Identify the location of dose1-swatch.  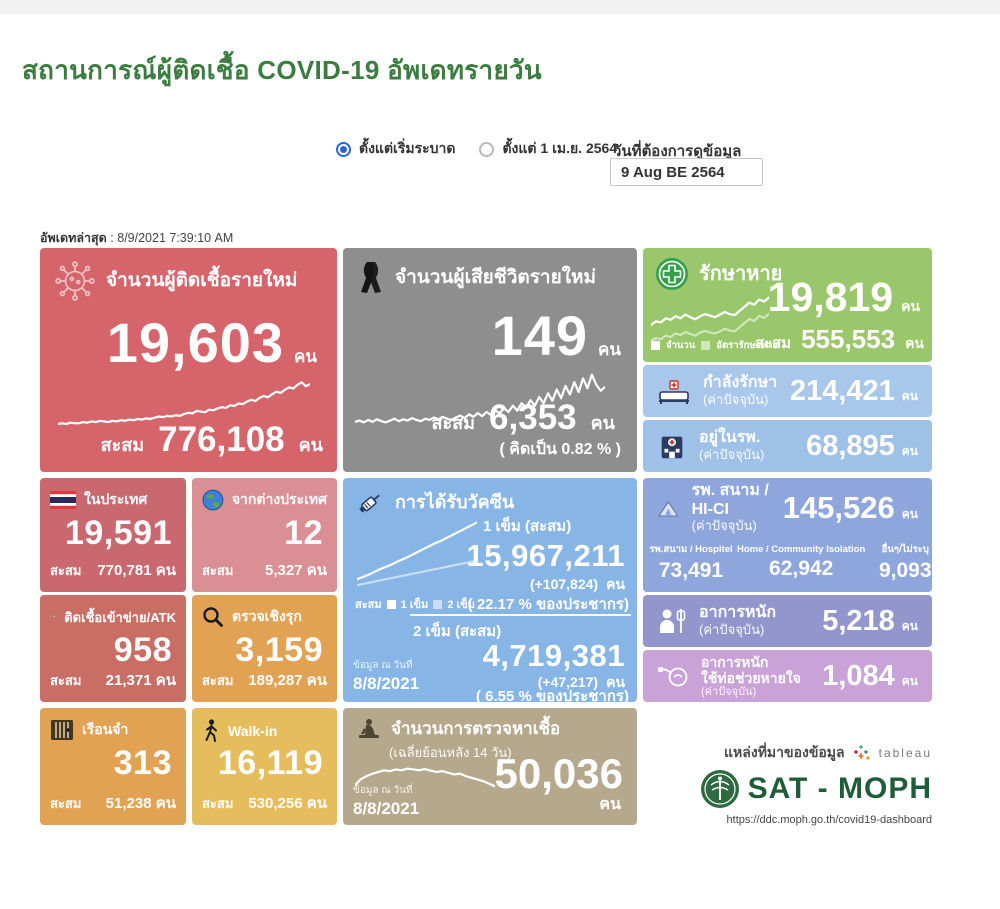
(391, 604).